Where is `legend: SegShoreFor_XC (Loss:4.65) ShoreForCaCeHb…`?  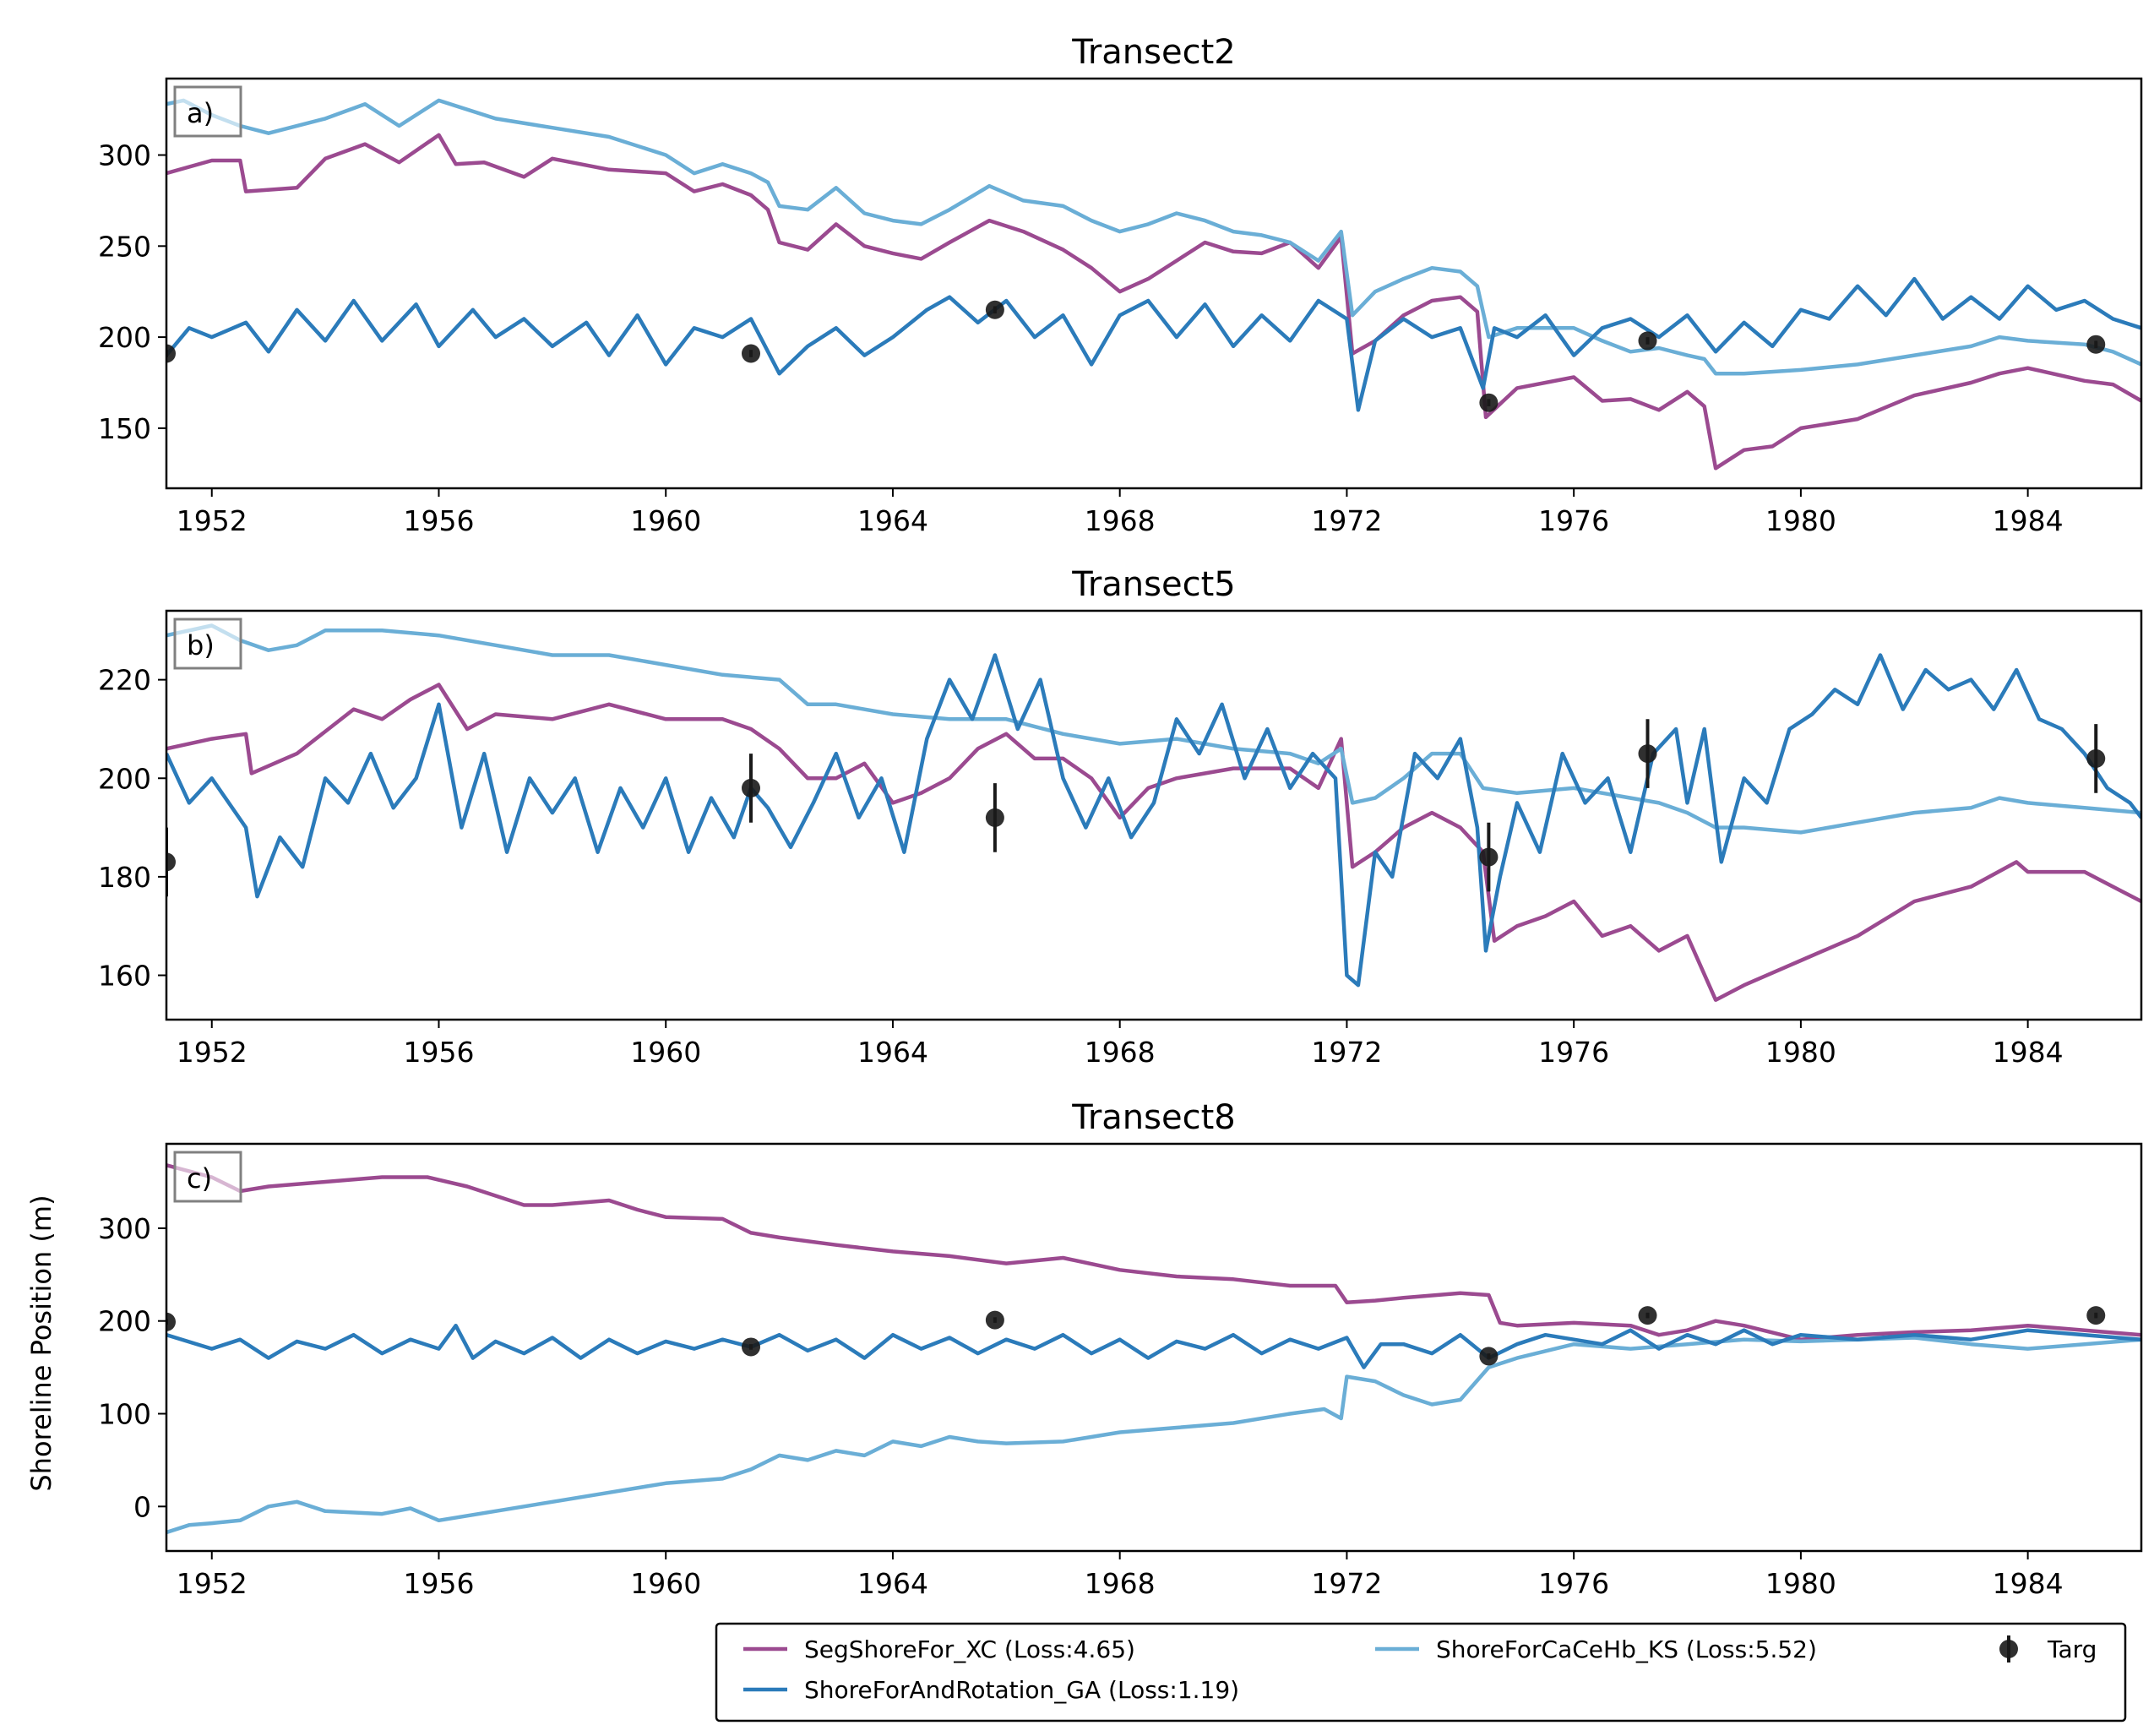
legend: SegShoreFor_XC (Loss:4.65) ShoreForCaCeHb… is located at coordinates (1421, 1672).